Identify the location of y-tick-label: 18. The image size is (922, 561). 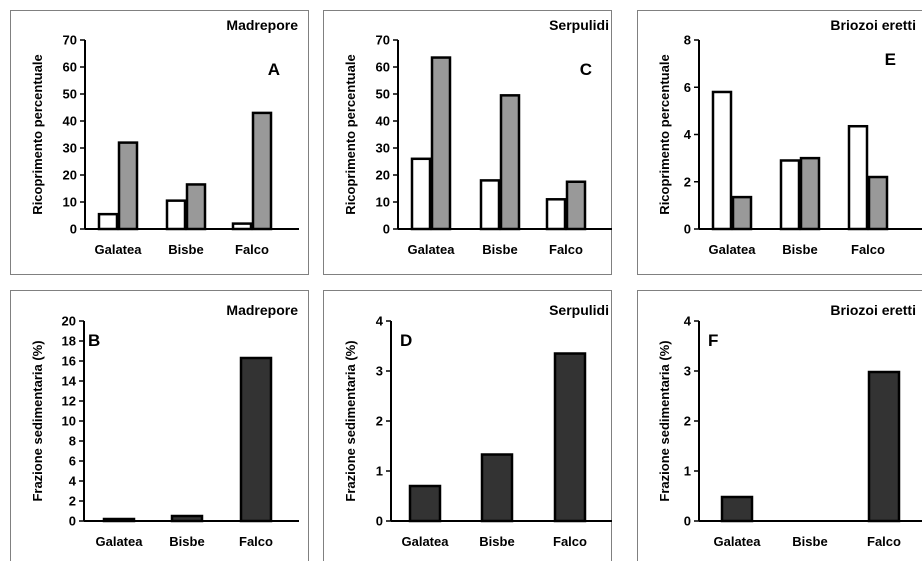
(69, 341).